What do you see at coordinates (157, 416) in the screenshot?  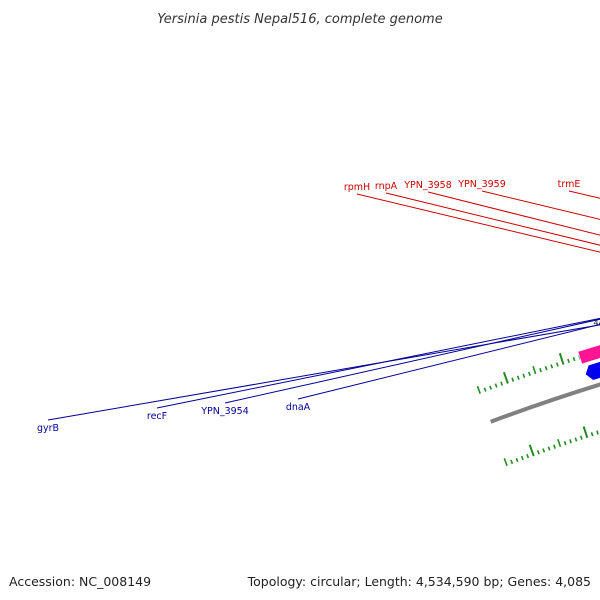 I see `gene-label-recF: recF` at bounding box center [157, 416].